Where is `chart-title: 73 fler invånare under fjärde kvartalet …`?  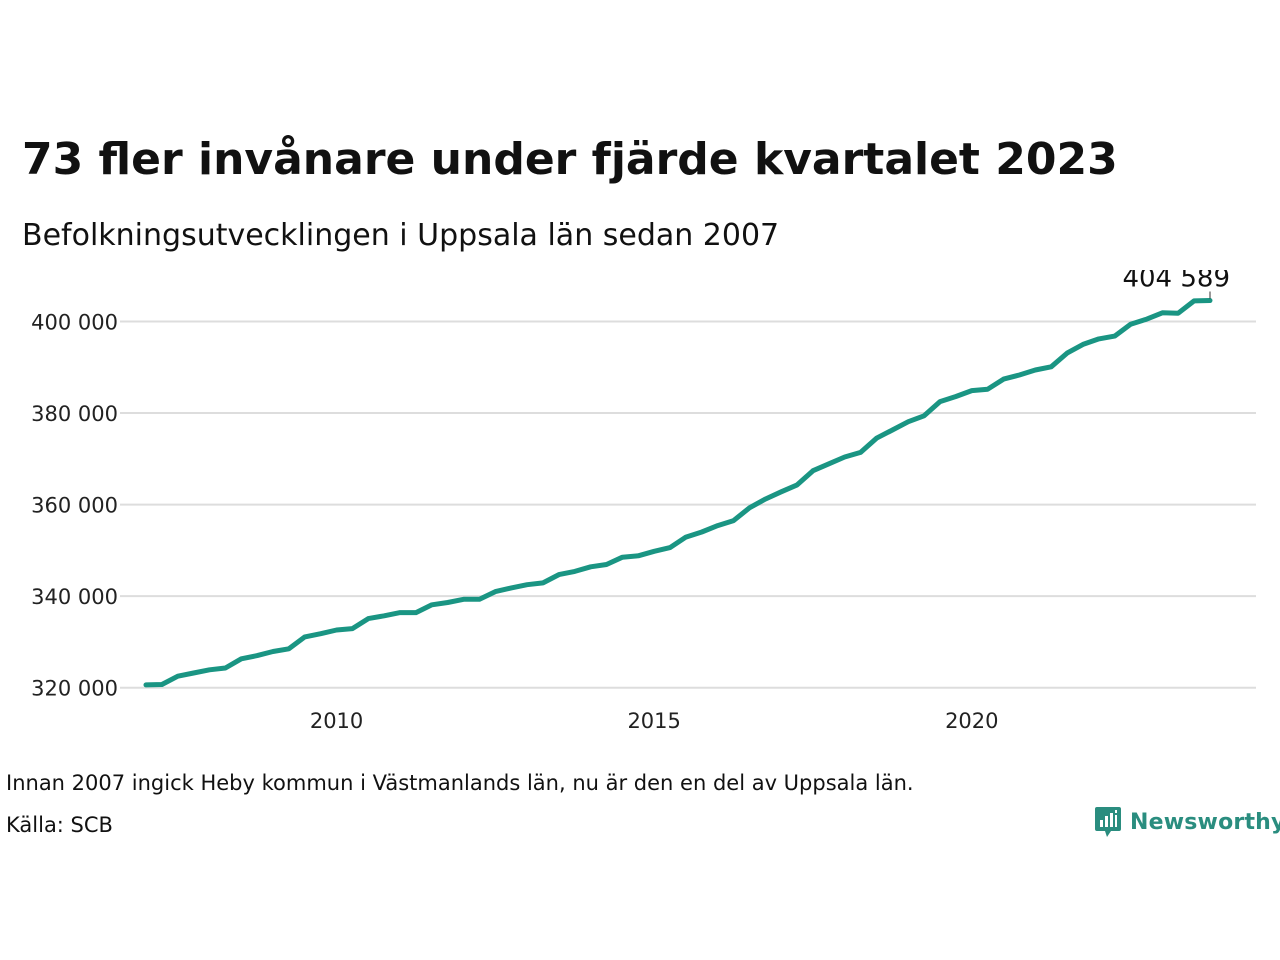
chart-title: 73 fler invånare under fjärde kvartalet … is located at coordinates (570, 159).